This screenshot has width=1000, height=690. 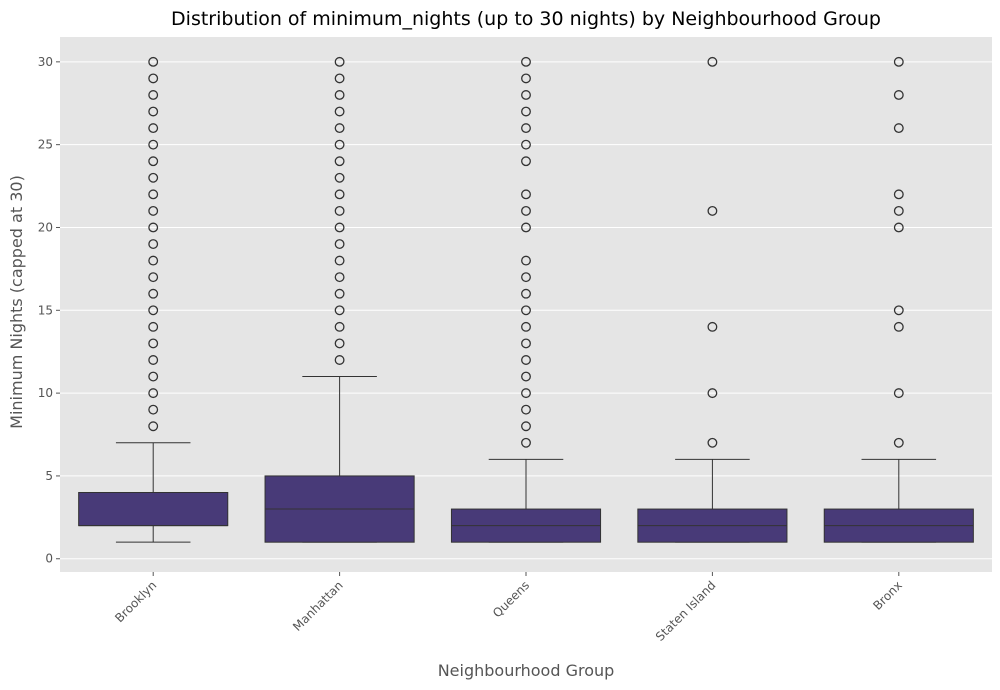 What do you see at coordinates (712, 299) in the screenshot?
I see `box-staten-island` at bounding box center [712, 299].